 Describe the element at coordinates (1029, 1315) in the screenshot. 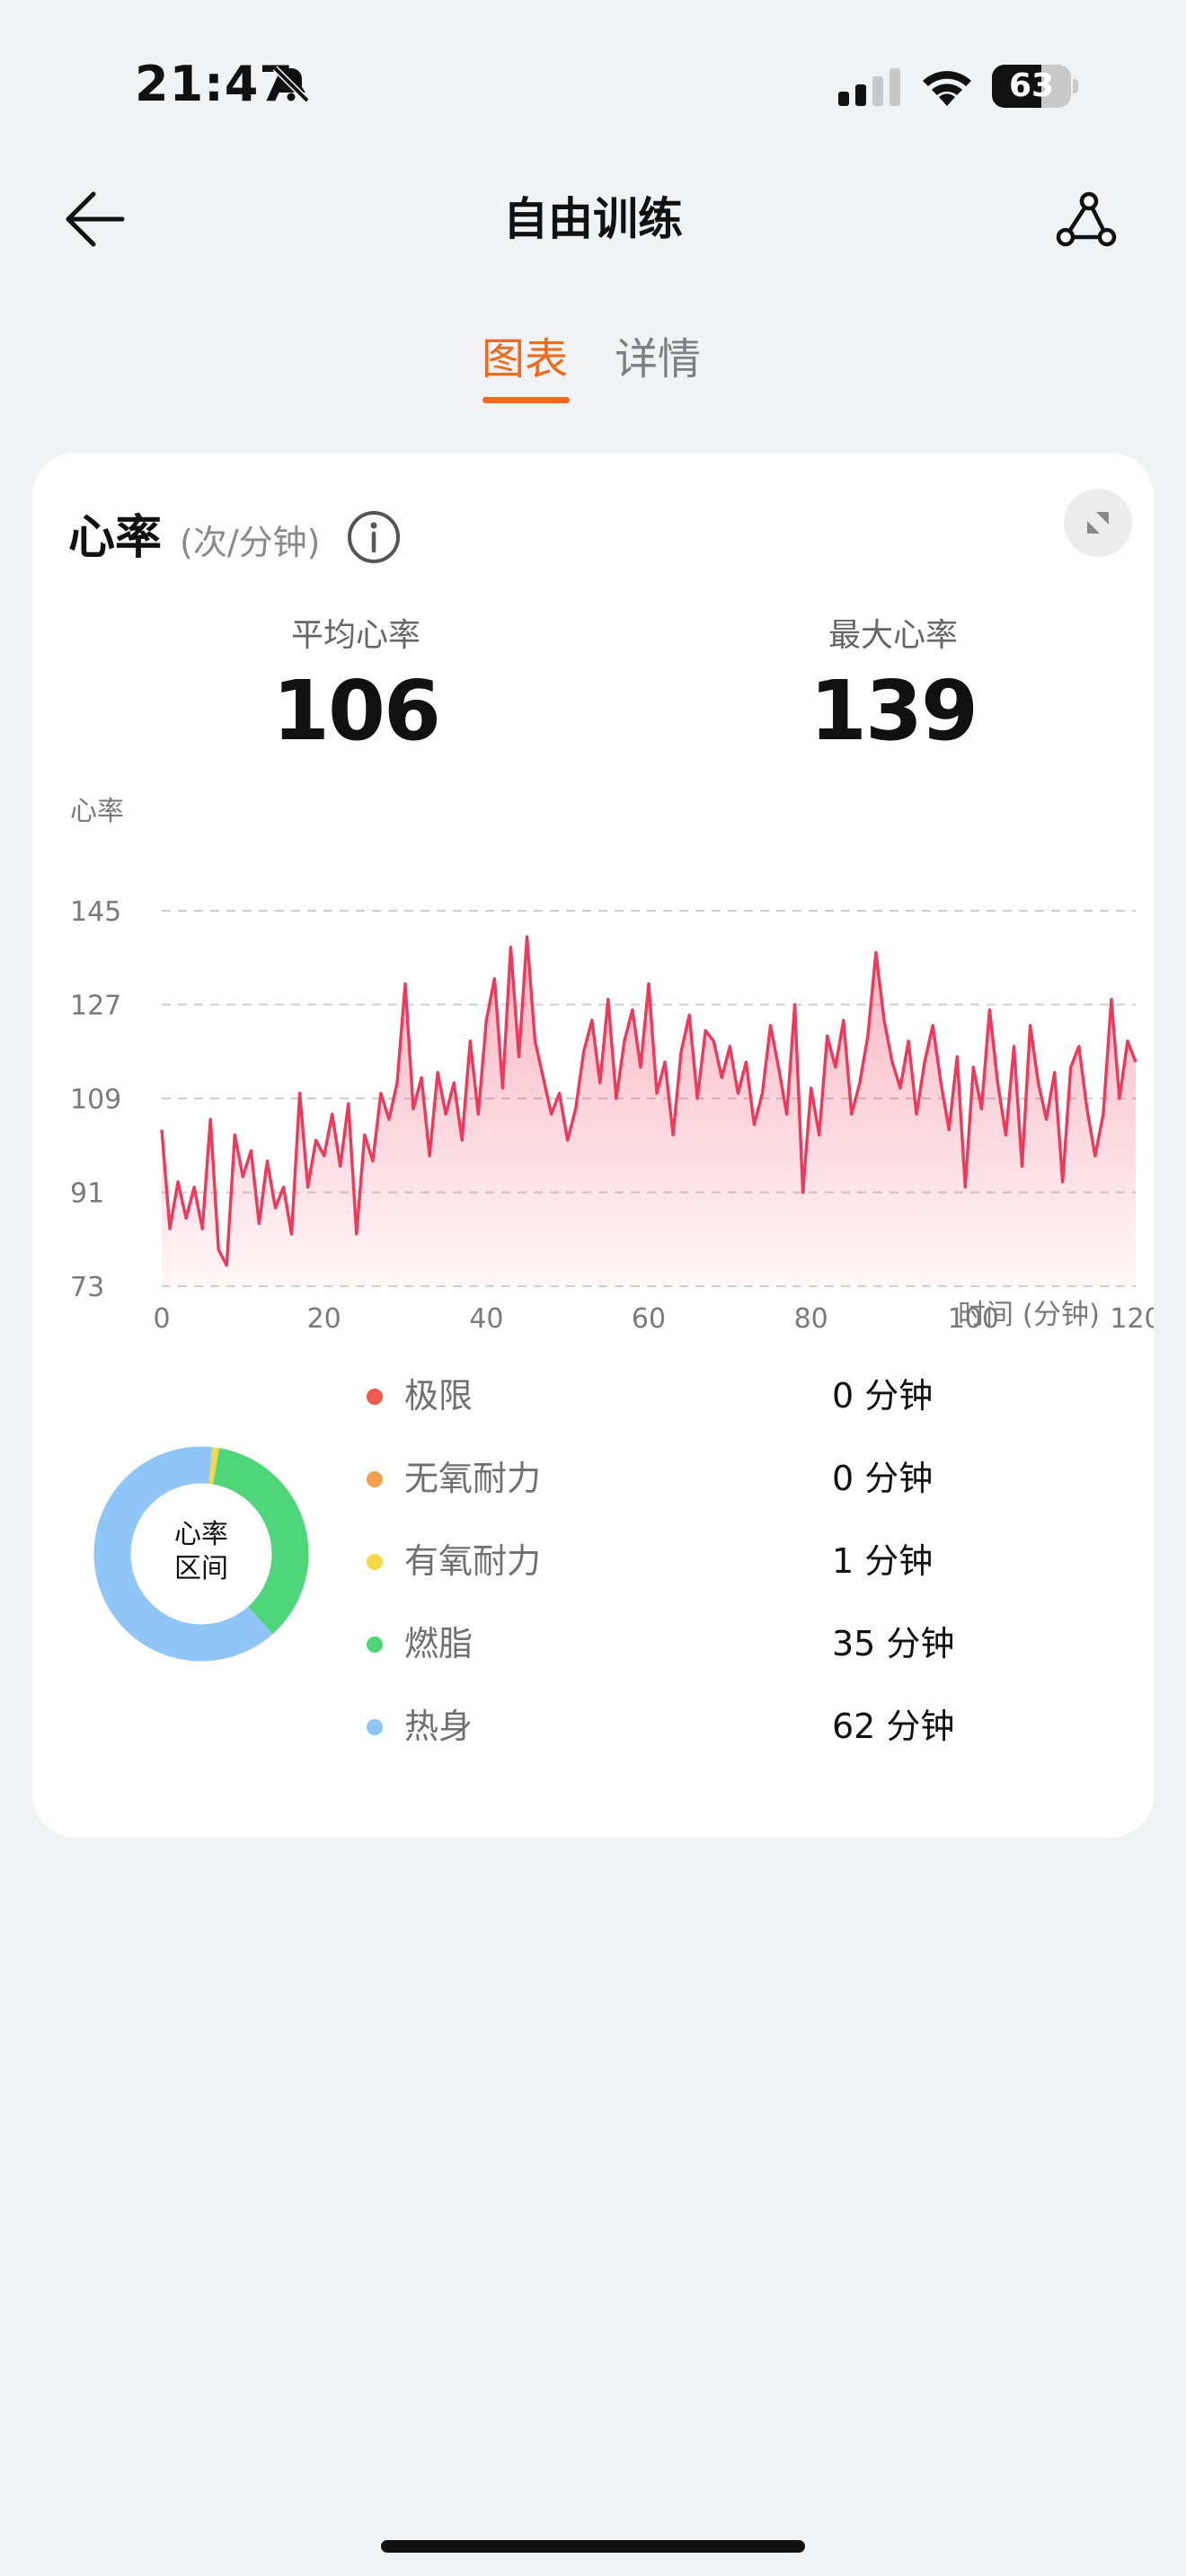

I see `chart-x-label: 时间 (分钟)` at that location.